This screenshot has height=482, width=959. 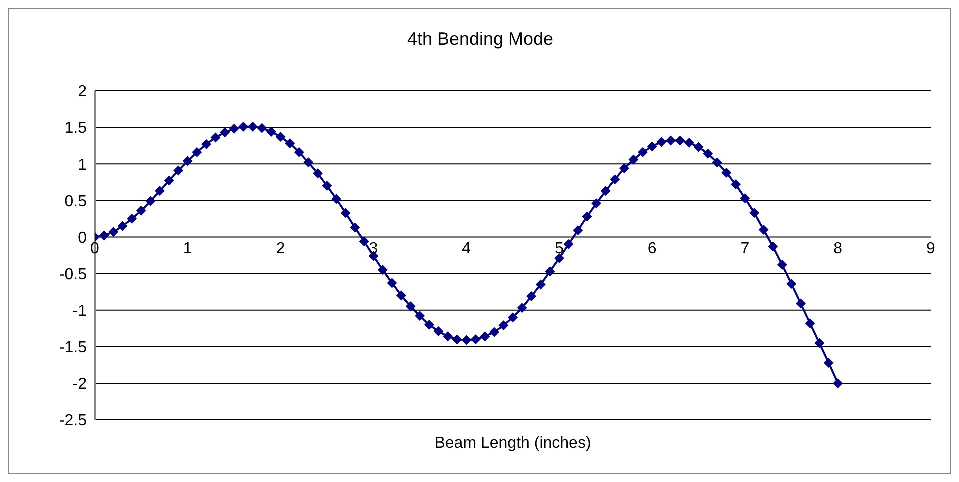 What do you see at coordinates (838, 249) in the screenshot?
I see `x-tick-label: 8` at bounding box center [838, 249].